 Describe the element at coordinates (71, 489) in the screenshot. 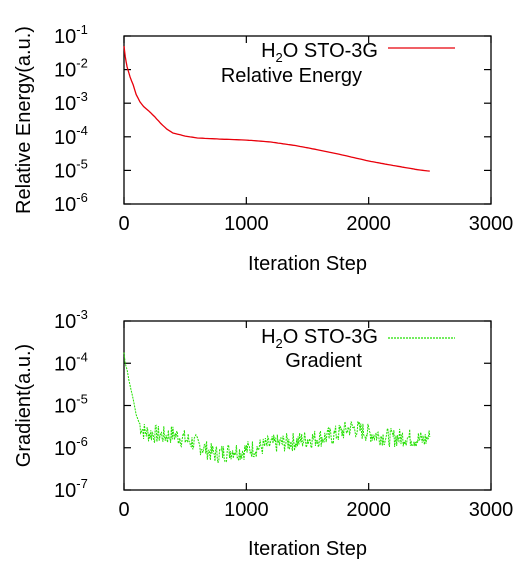

I see `y-tick-label: 10⁻⁷` at that location.